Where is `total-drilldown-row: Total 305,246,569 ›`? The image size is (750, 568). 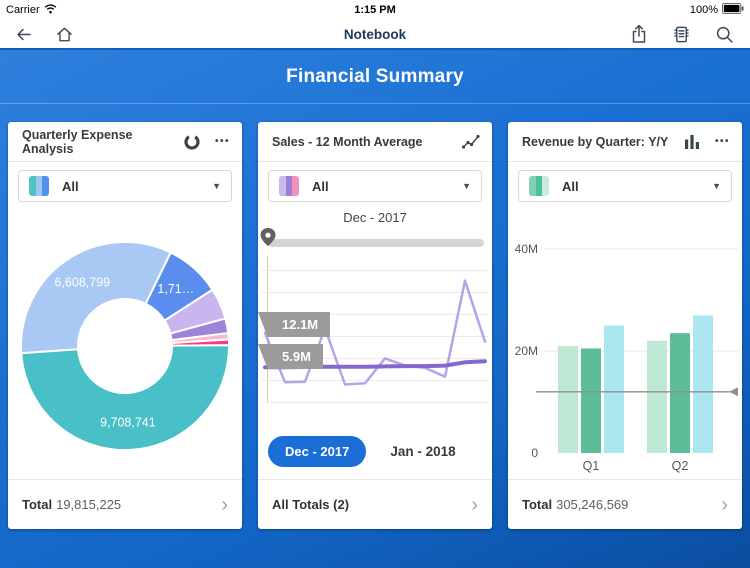 total-drilldown-row: Total 305,246,569 › is located at coordinates (625, 504).